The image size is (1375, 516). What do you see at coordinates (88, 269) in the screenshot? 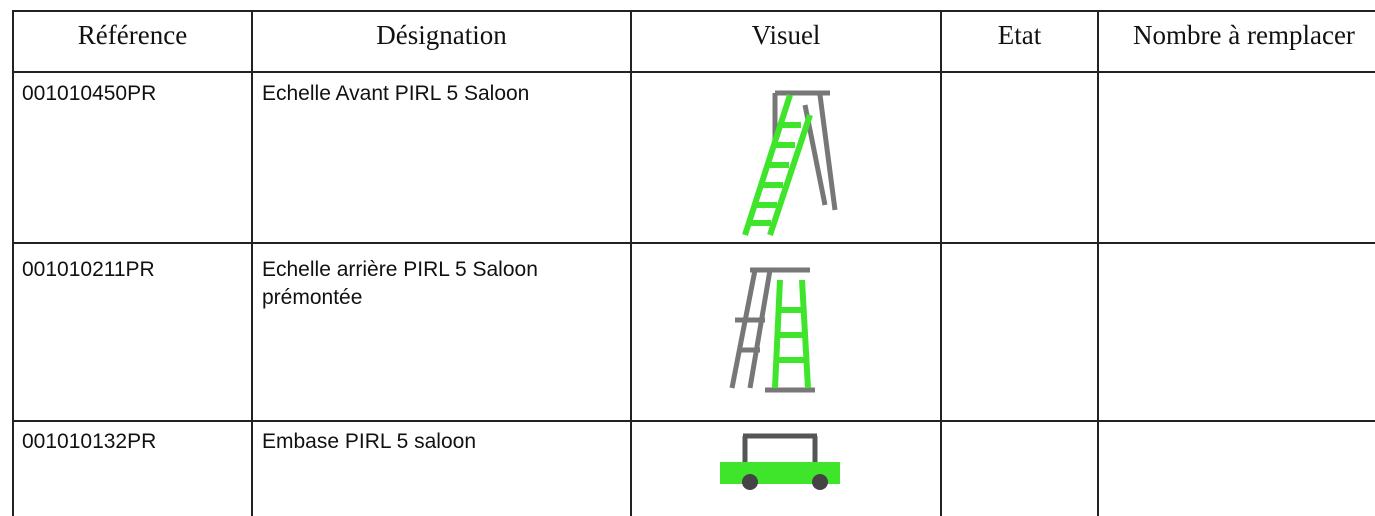
I see `reference: 001010211PR` at bounding box center [88, 269].